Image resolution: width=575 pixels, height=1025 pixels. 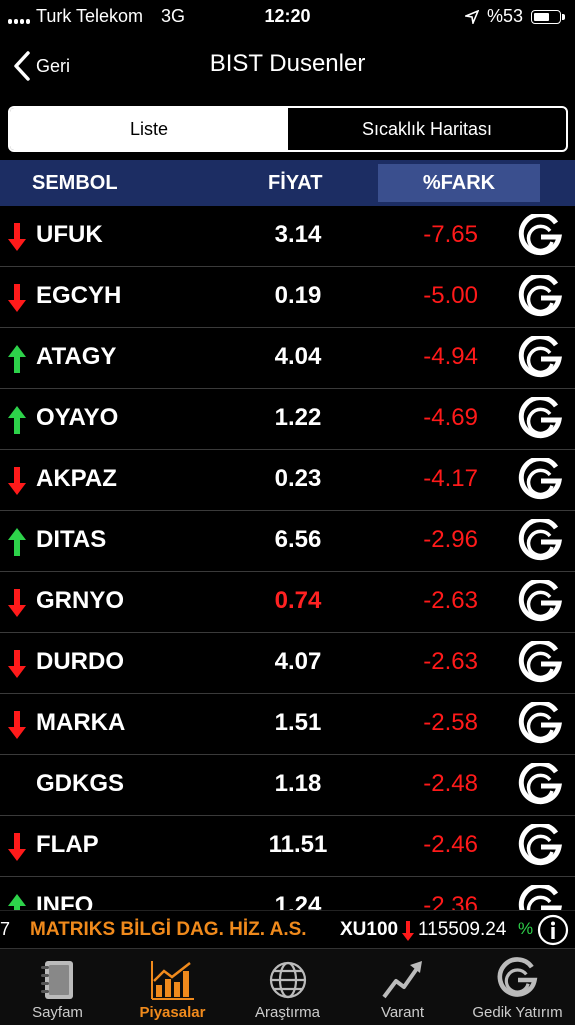 I want to click on table-header: SEMBOL FİYAT %FARK, so click(x=287, y=183).